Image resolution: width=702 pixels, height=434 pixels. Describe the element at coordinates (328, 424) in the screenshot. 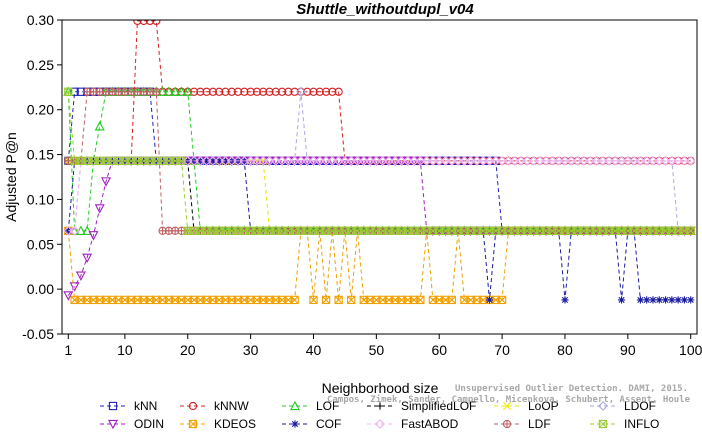

I see `legend-label: COF` at that location.